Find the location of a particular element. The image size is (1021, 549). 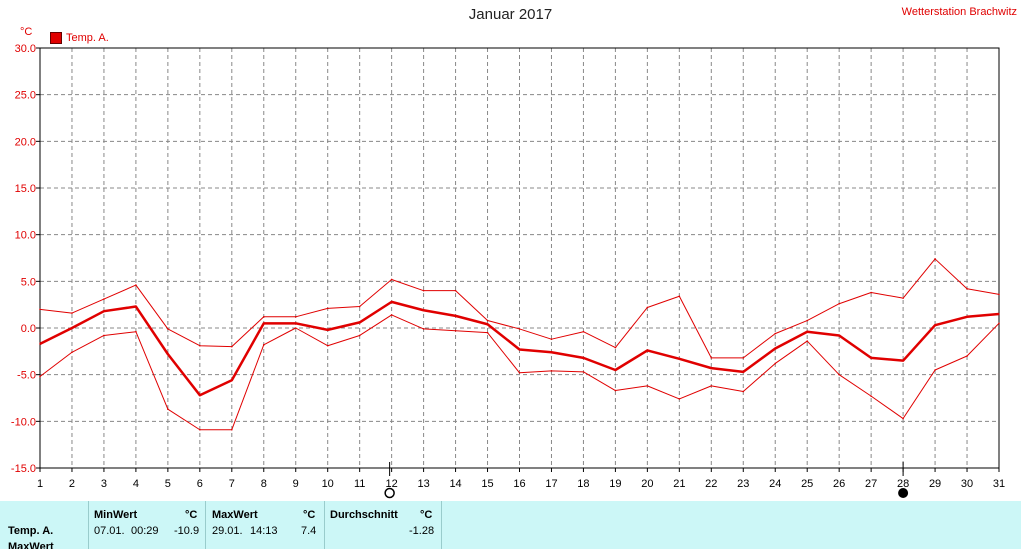

x-tick-label: 25 is located at coordinates (807, 484).